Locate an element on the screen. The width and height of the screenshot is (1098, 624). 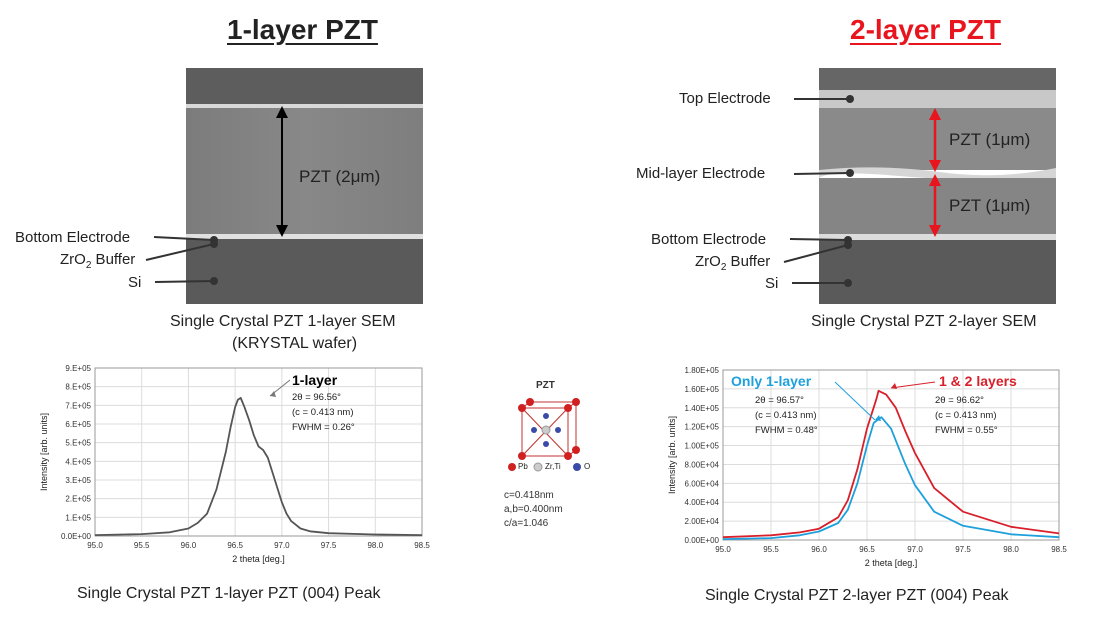
right-buffer-label: ZrO2 Buffer is located at coordinates (733, 263).